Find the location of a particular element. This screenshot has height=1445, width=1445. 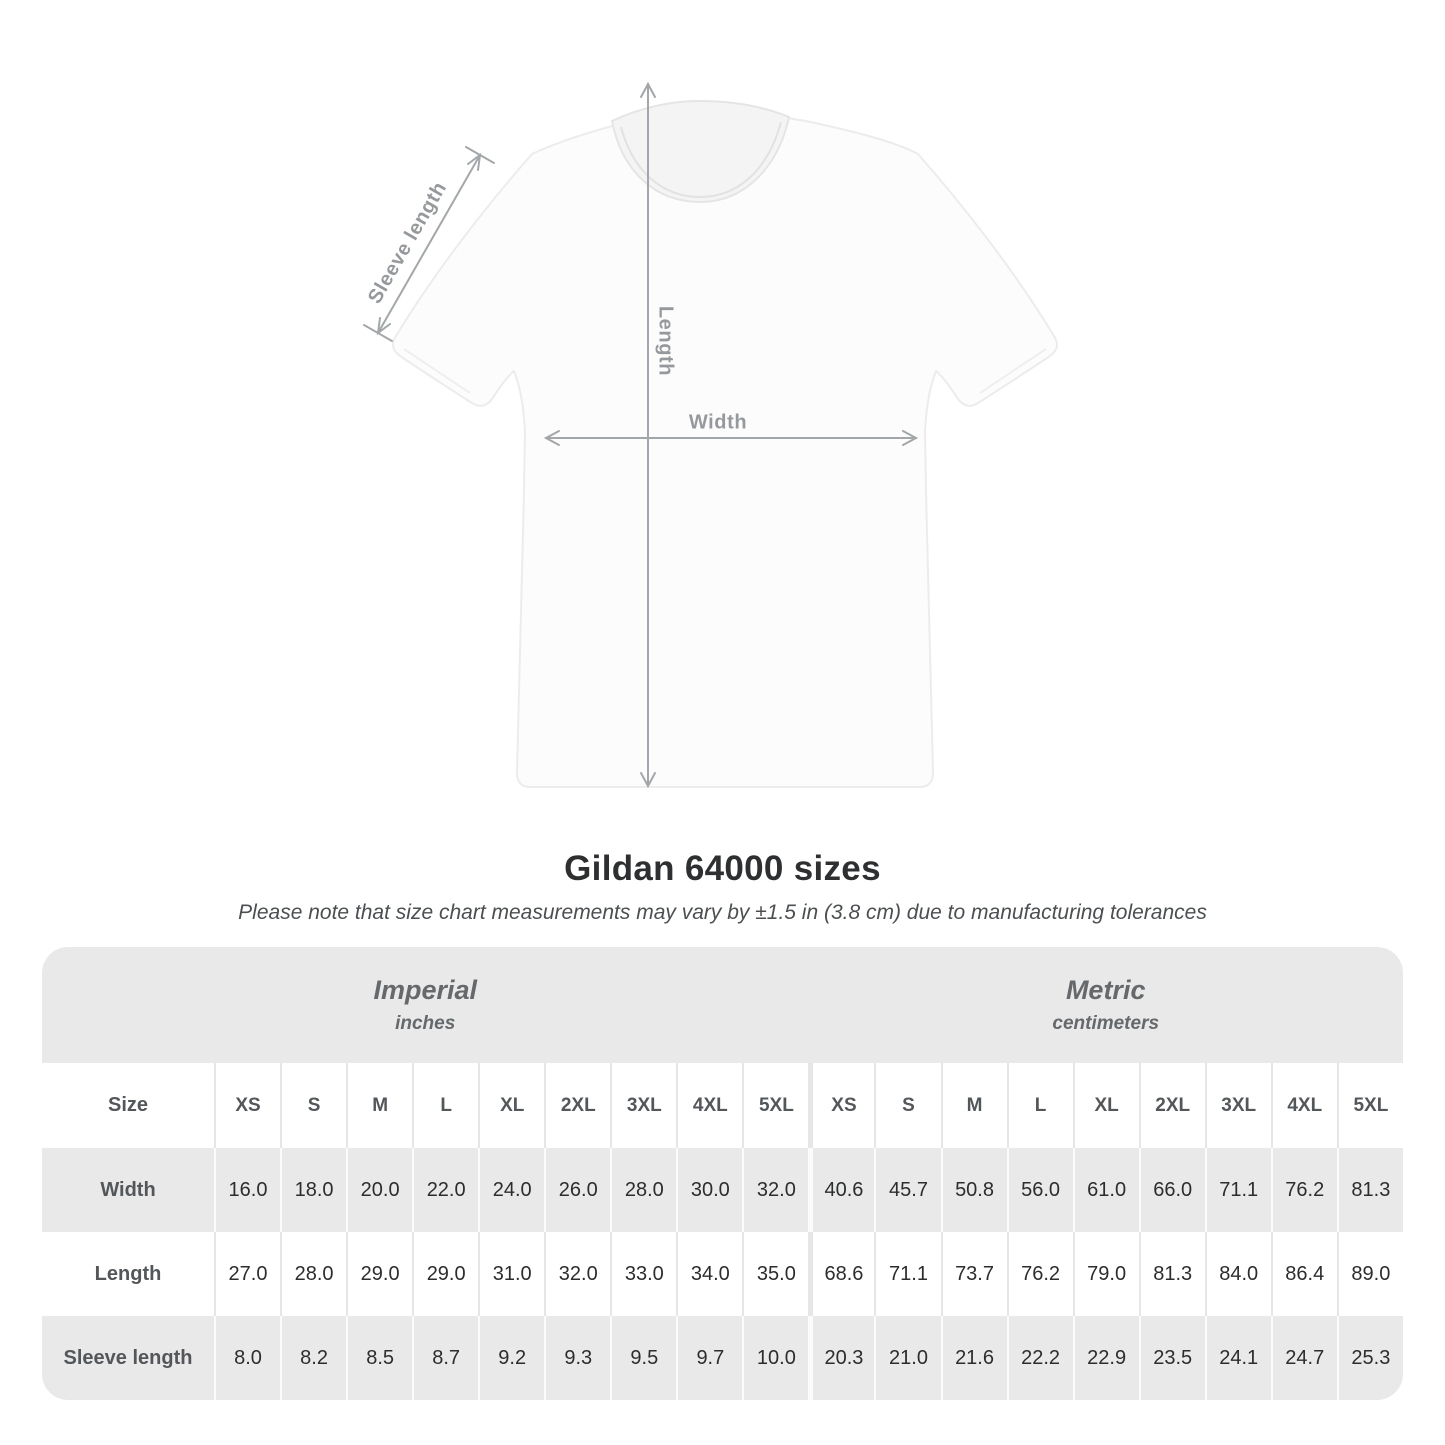

imperial-header: Imperial inches is located at coordinates (425, 1005).